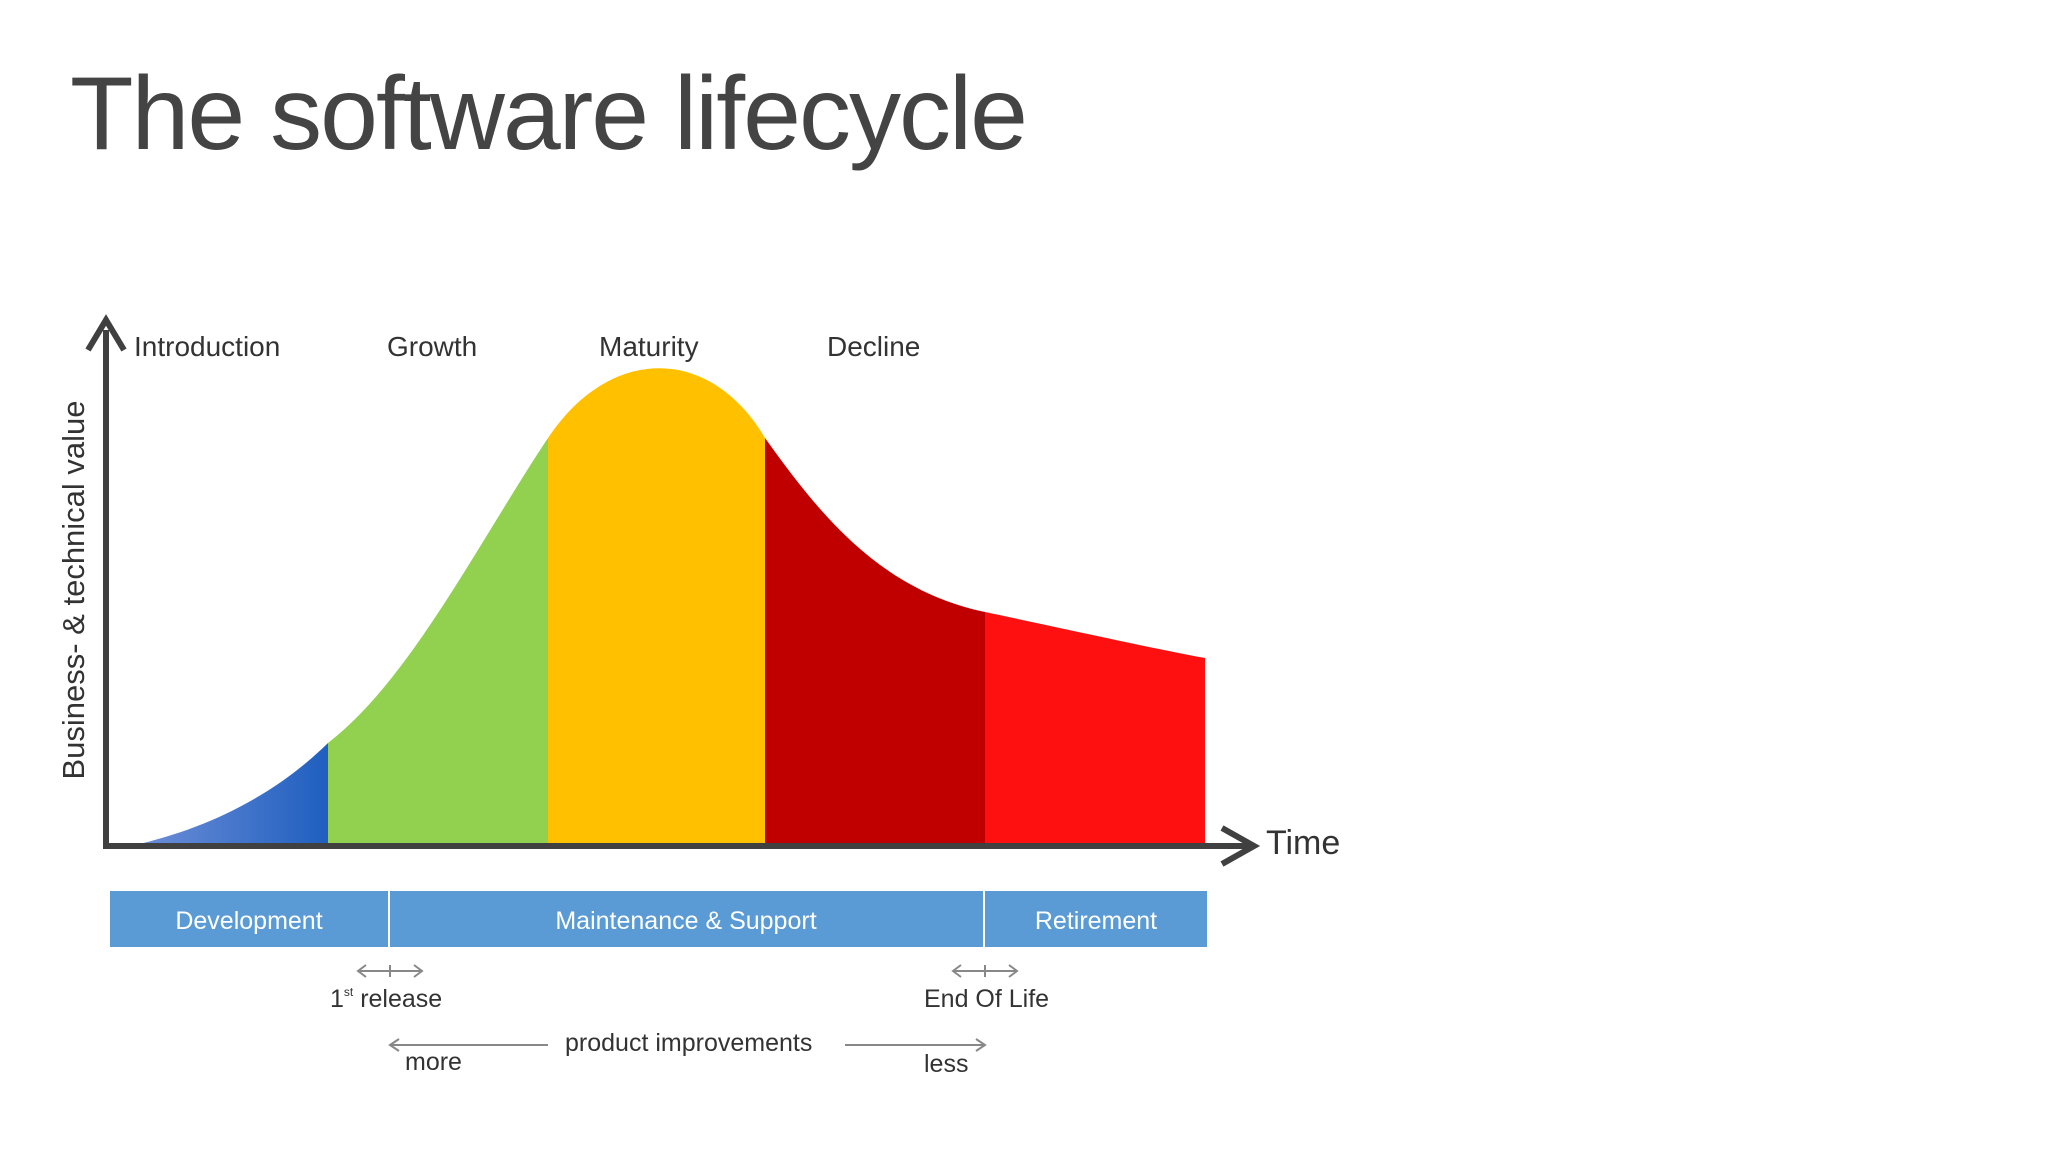 The image size is (2048, 1152). Describe the element at coordinates (946, 1064) in the screenshot. I see `less-label: less` at that location.